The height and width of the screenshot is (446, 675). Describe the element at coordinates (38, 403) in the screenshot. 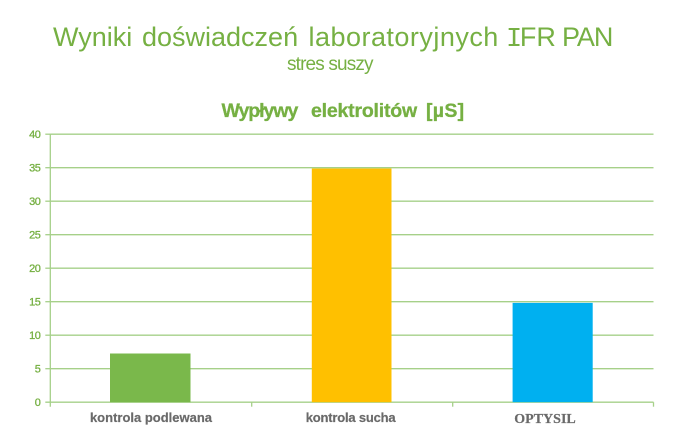

I see `svg-text: 0` at that location.